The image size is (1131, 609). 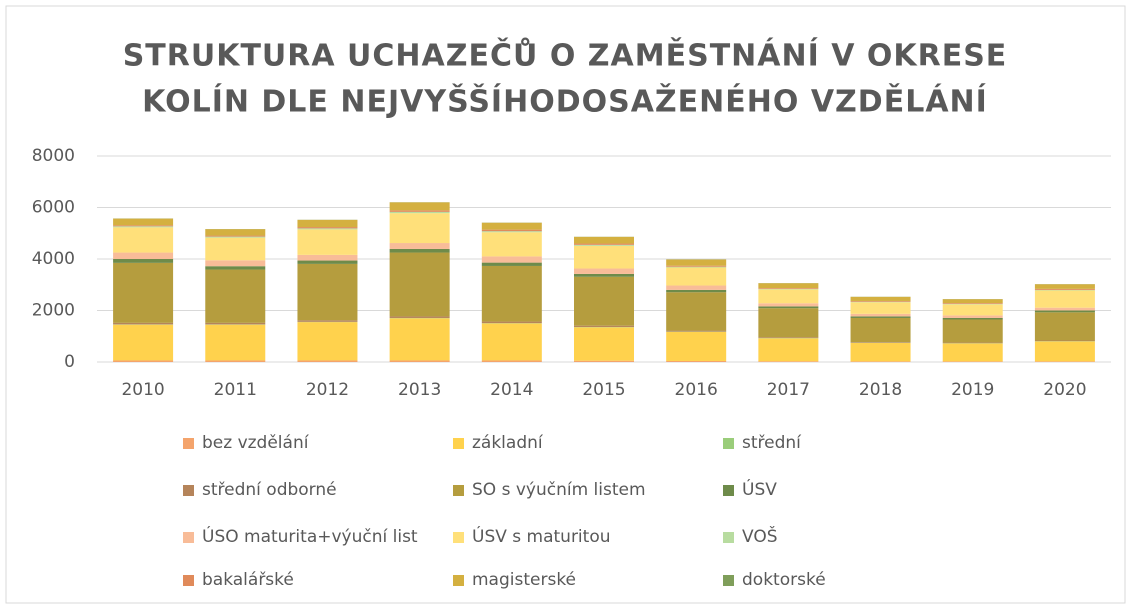 I want to click on legend-label: ÚSO maturita+výuční list, so click(x=310, y=536).